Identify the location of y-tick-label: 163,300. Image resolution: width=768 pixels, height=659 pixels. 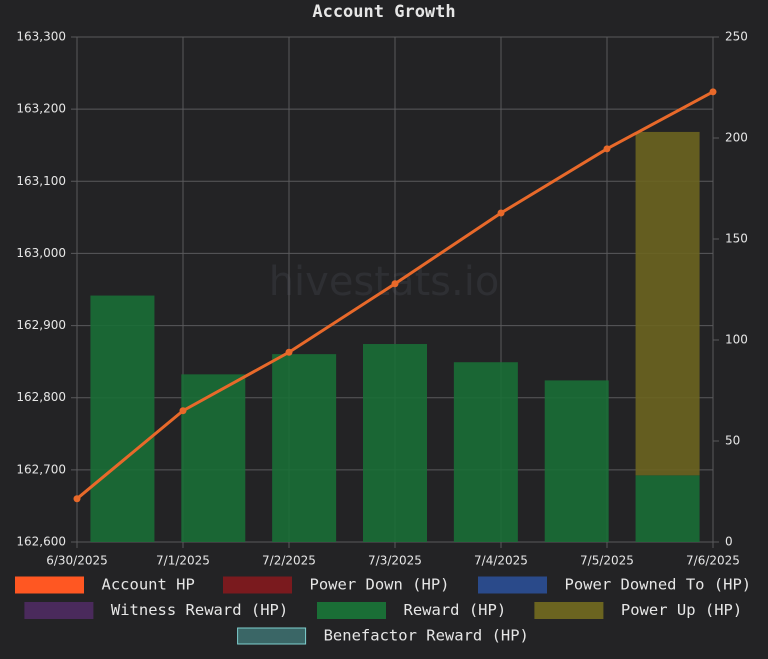
(41, 37).